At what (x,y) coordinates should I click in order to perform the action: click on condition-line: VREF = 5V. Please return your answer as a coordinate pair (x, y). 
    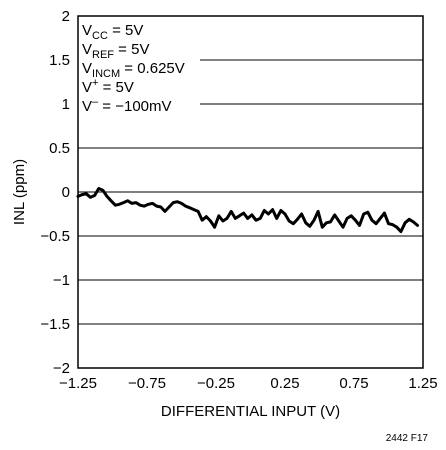
    Looking at the image, I should click on (115, 51).